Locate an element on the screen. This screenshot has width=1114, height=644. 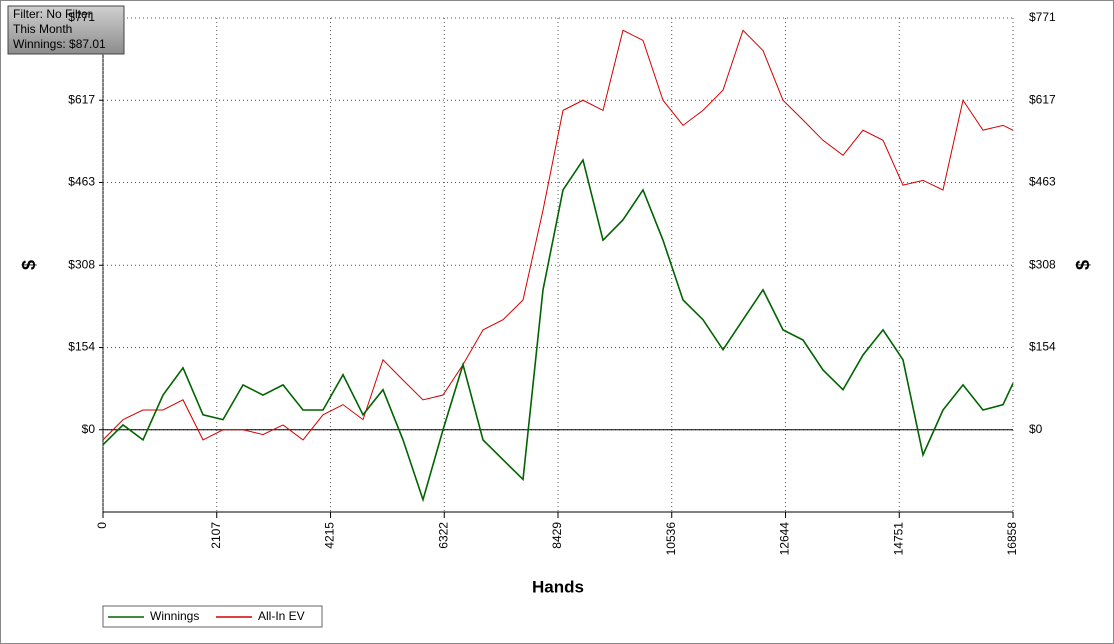
y-tick-label: $0 is located at coordinates (89, 429).